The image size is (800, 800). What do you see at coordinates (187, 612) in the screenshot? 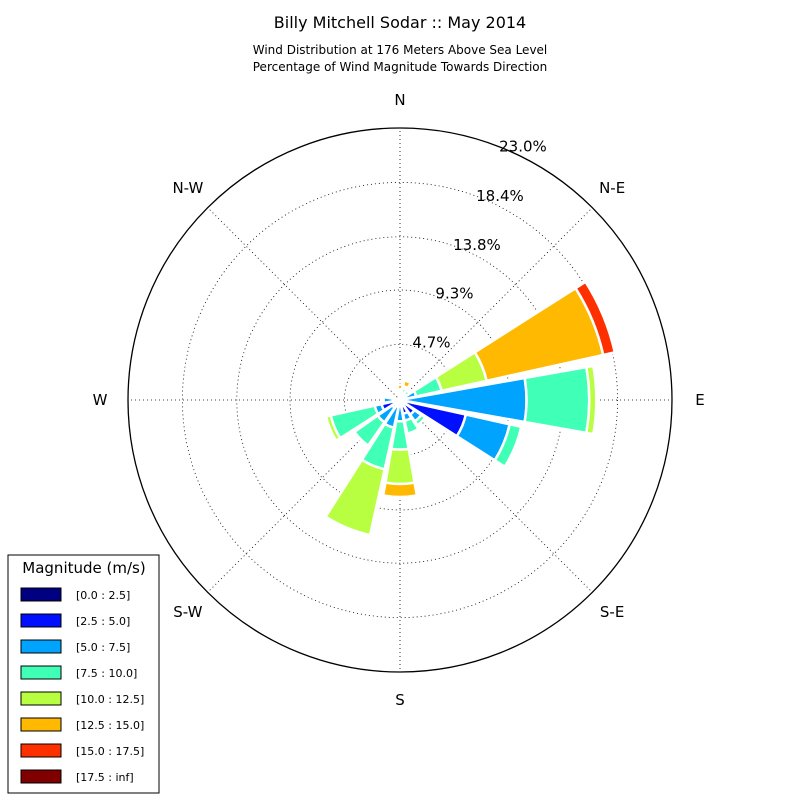
I see `direction-label-s-w: S-W` at bounding box center [187, 612].